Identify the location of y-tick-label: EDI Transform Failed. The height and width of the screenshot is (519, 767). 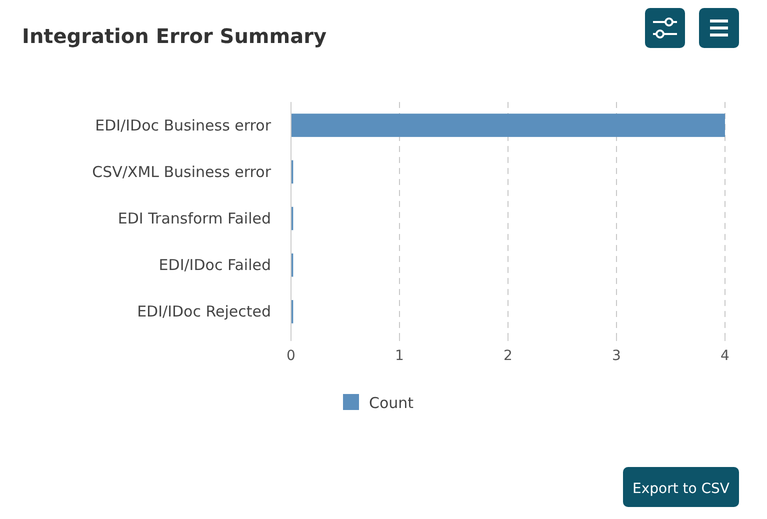
(194, 219).